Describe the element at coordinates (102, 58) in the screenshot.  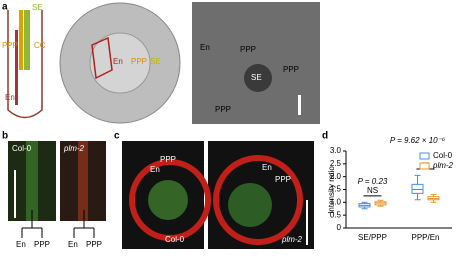
I see `outline` at that location.